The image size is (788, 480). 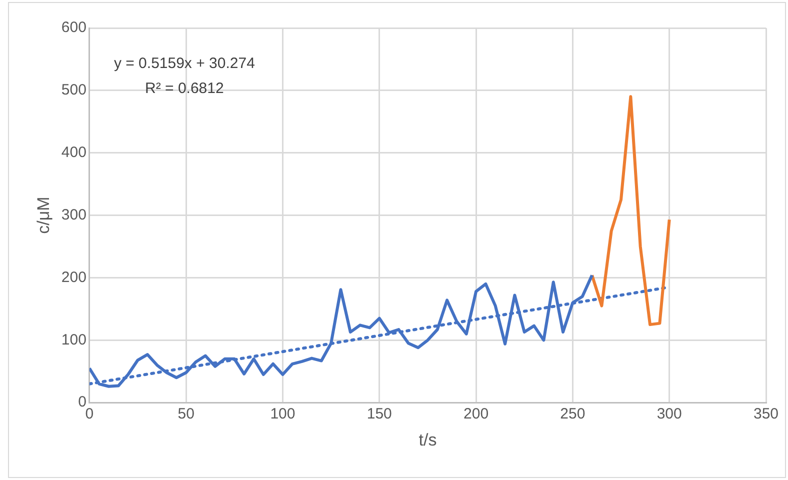 I want to click on x-tick-label: 150, so click(x=379, y=414).